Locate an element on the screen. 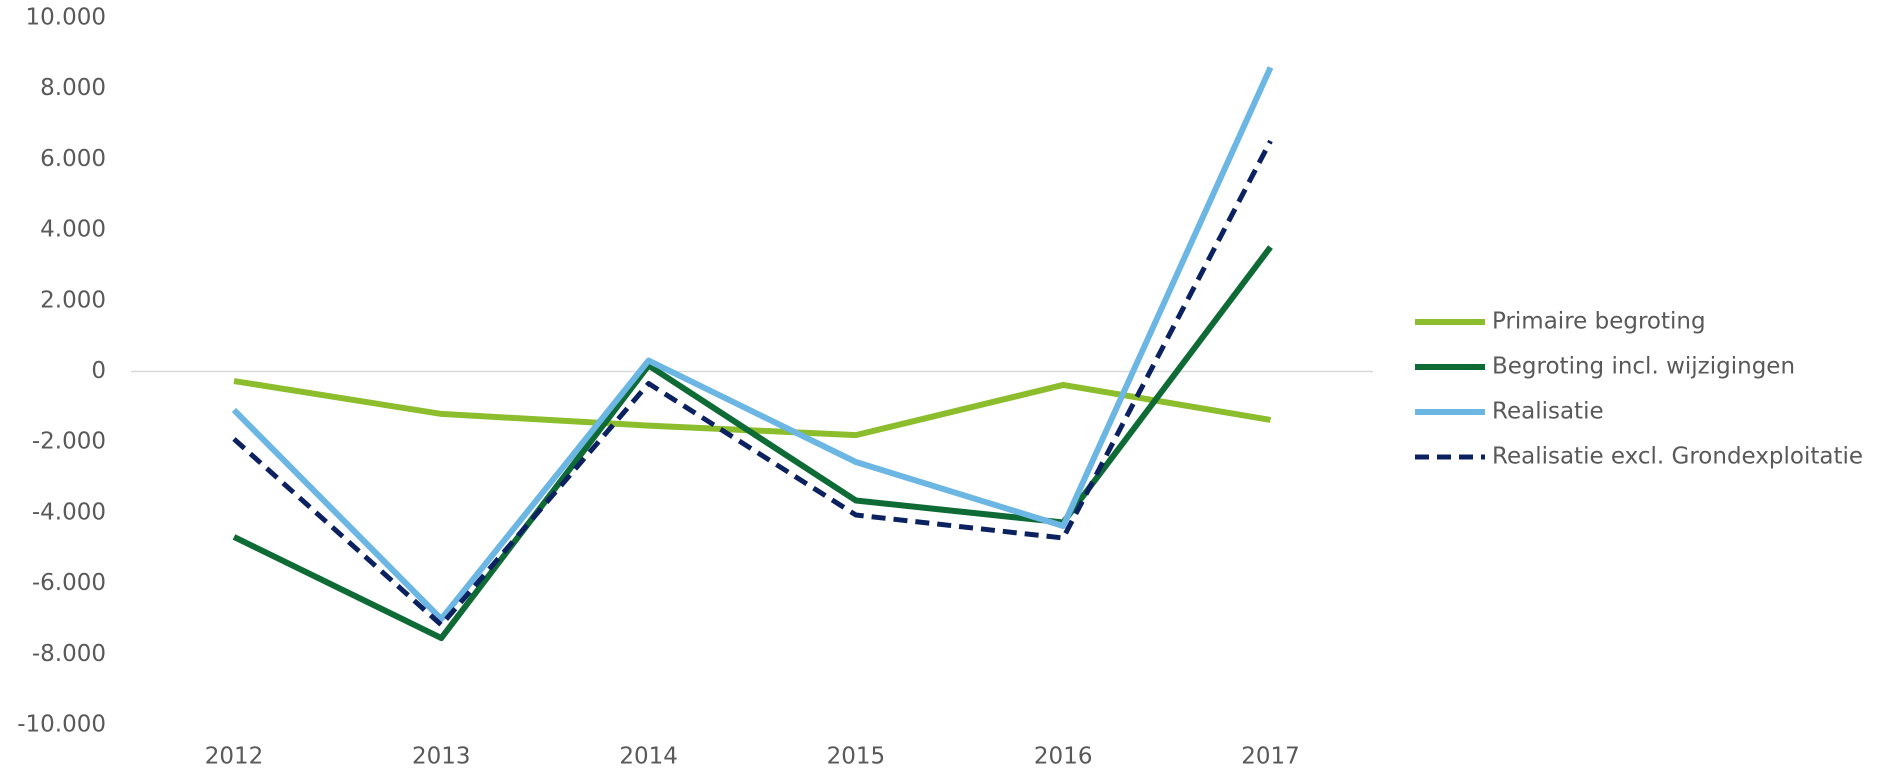 The width and height of the screenshot is (1895, 772). legend-label: Realisatie excl. Grondexploitatie is located at coordinates (1677, 457).